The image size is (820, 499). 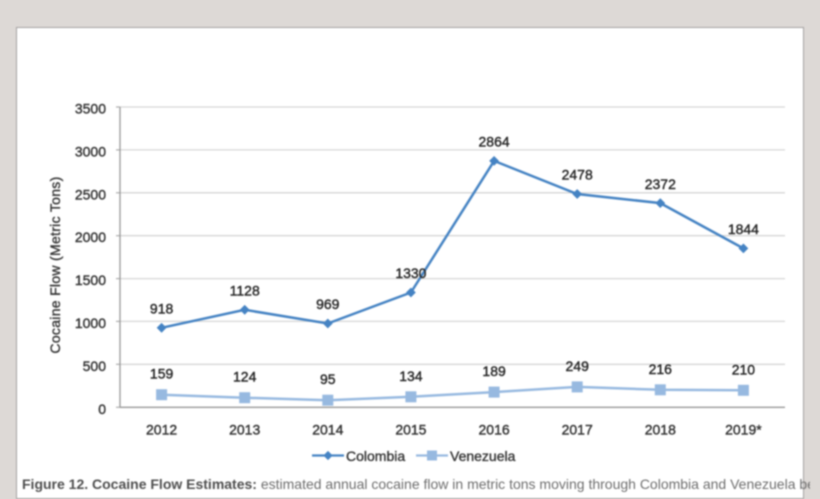 I want to click on svg-text: Cocaine Flow (Metric Tons), so click(x=55, y=264).